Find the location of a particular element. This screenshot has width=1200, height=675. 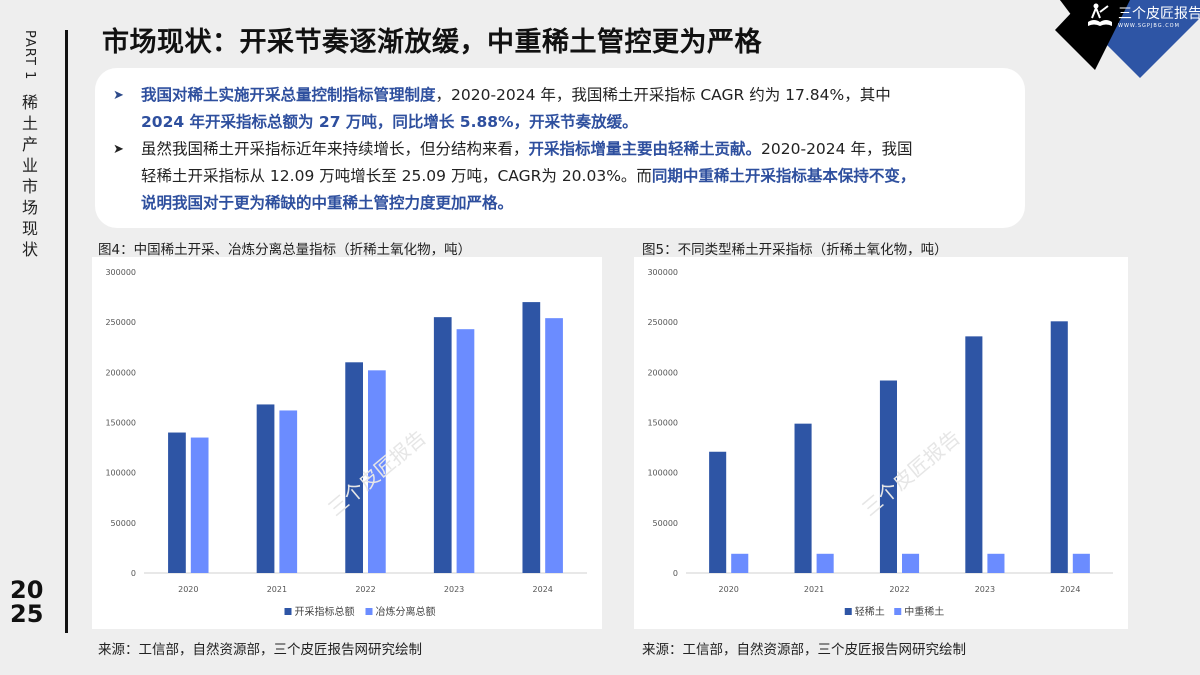

section-title-char: 状 is located at coordinates (29, 249).